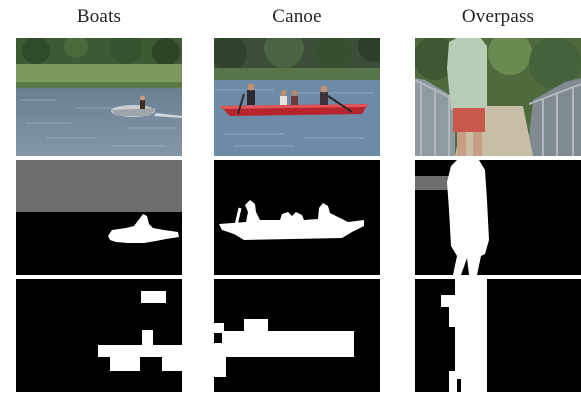 The height and width of the screenshot is (394, 581). I want to click on canoe-ground-truth-mask, so click(297, 217).